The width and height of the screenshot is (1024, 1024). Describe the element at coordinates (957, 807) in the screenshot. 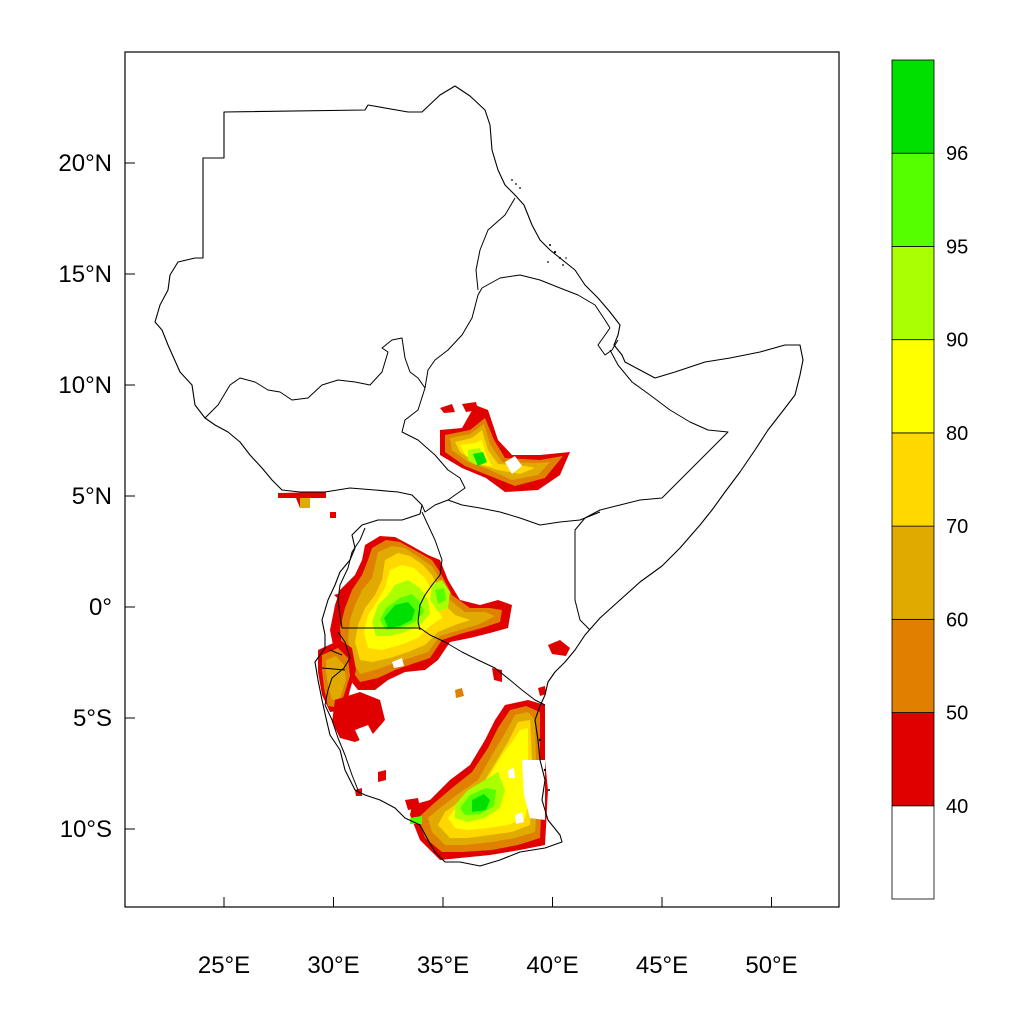

I see `colorbar-label: 40` at that location.